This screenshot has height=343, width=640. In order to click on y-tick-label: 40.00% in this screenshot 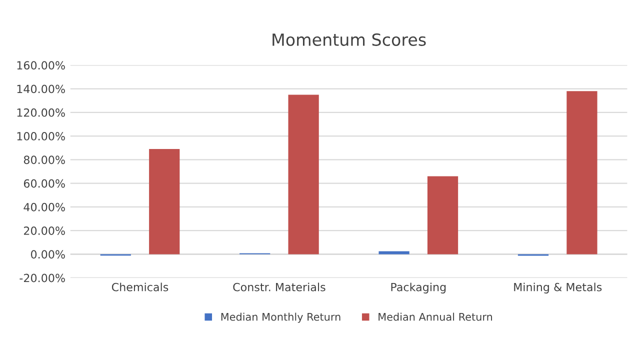, I will do `click(44, 207)`.